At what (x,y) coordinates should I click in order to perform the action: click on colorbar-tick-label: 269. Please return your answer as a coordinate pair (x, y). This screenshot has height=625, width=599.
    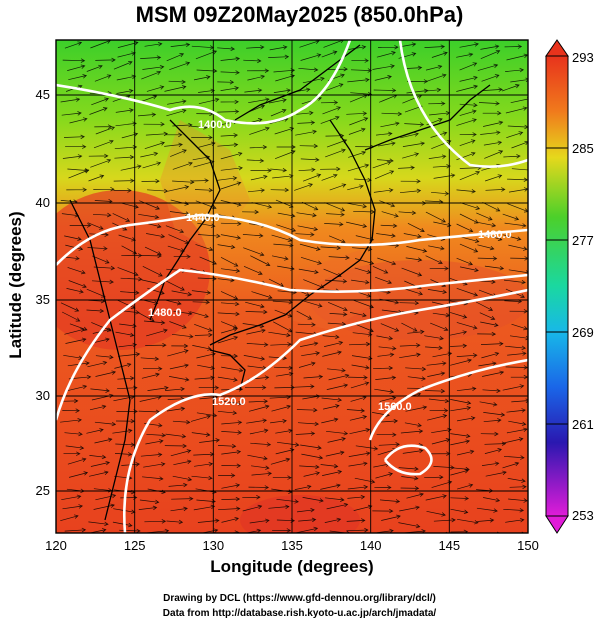
    Looking at the image, I should click on (583, 332).